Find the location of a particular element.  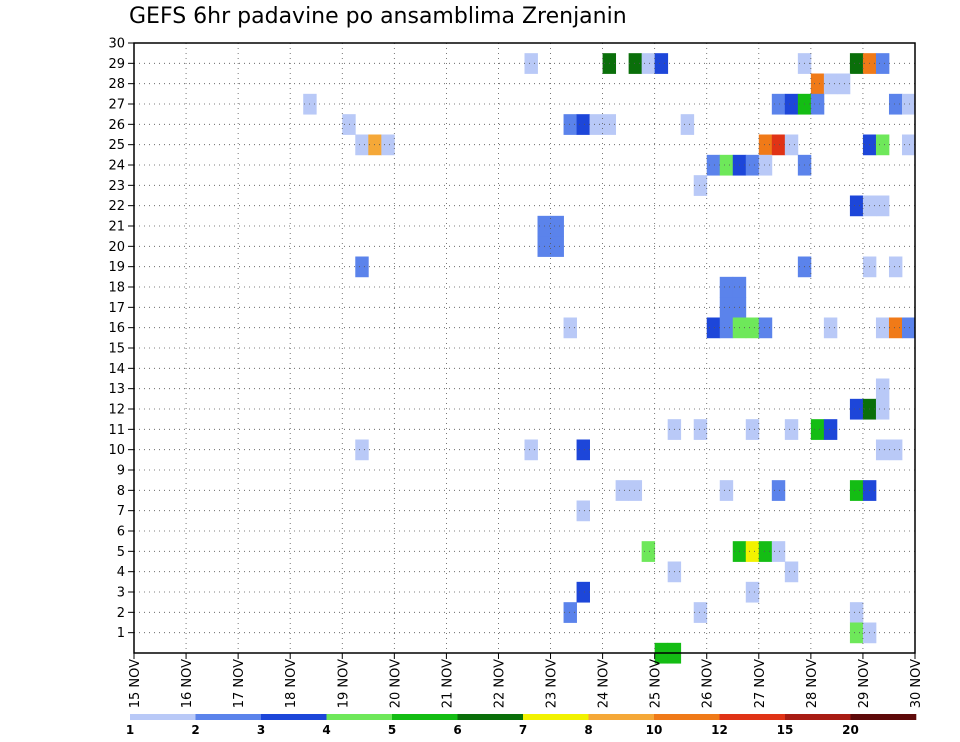

y-tick-label: 29 is located at coordinates (116, 64).